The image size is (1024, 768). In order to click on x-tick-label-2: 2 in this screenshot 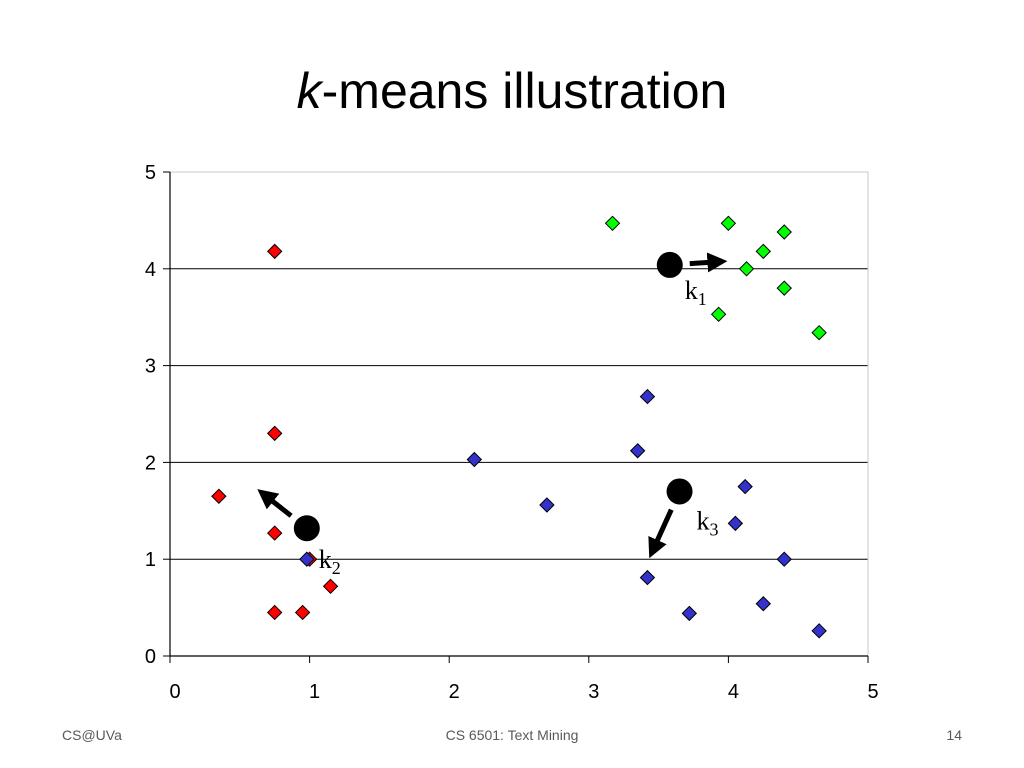, I will do `click(454, 692)`.